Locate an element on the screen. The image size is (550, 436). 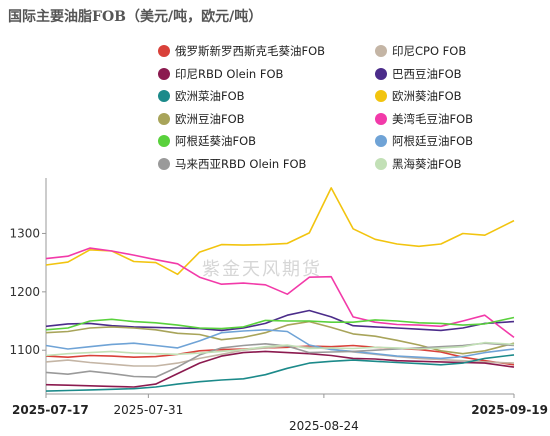
legend-item: 黑海葵油FOB is located at coordinates (418, 164).